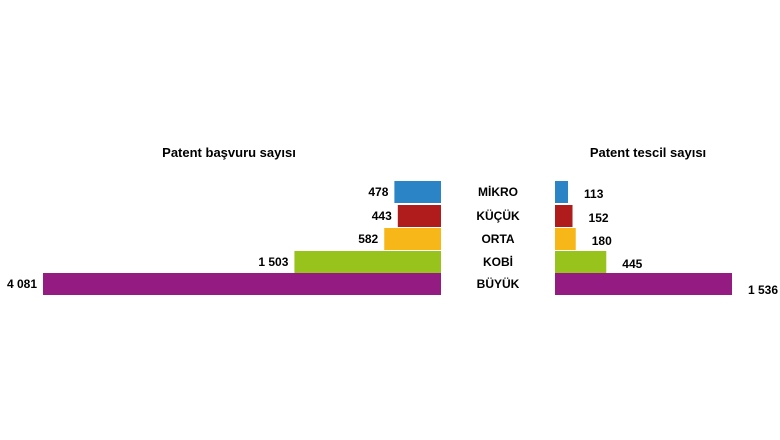 The width and height of the screenshot is (780, 440). Describe the element at coordinates (22, 284) in the screenshot. I see `left-value-label-buyuk: 4 081` at that location.